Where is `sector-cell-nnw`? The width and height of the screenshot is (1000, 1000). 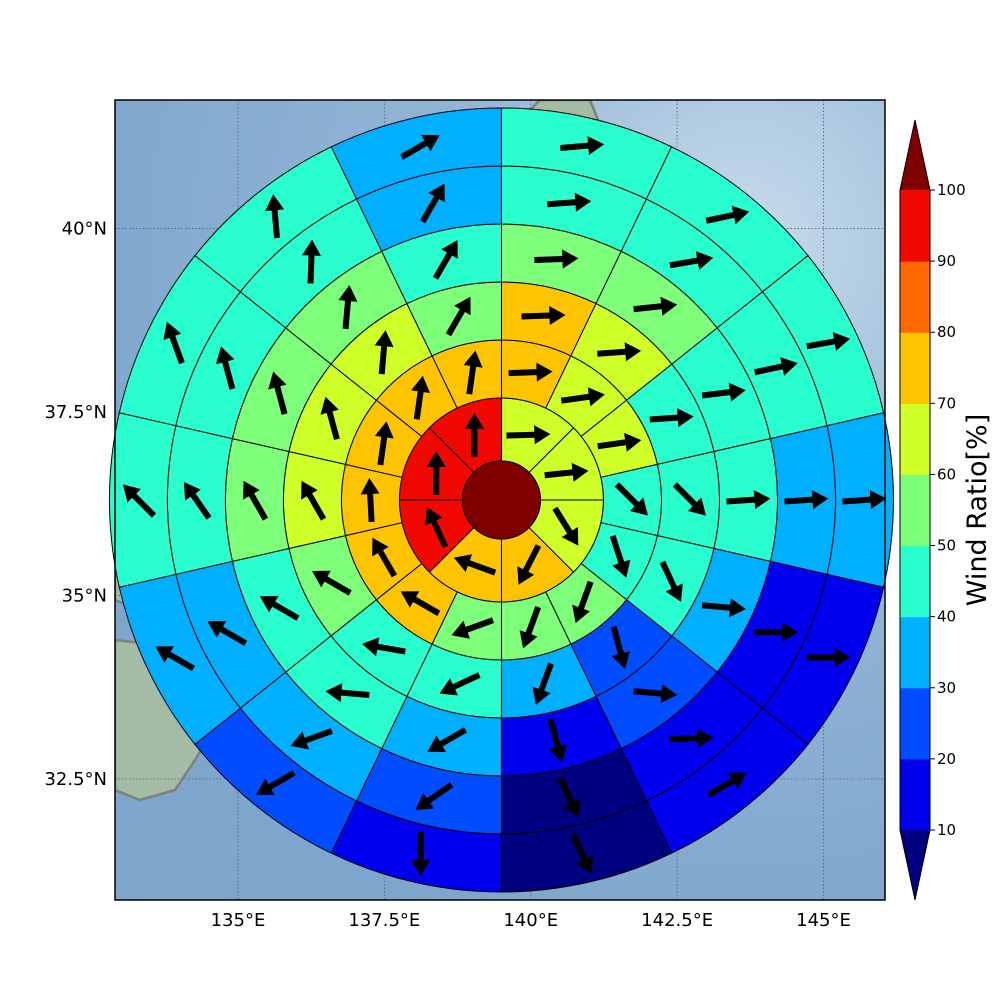
sector-cell-nnw is located at coordinates (416, 153).